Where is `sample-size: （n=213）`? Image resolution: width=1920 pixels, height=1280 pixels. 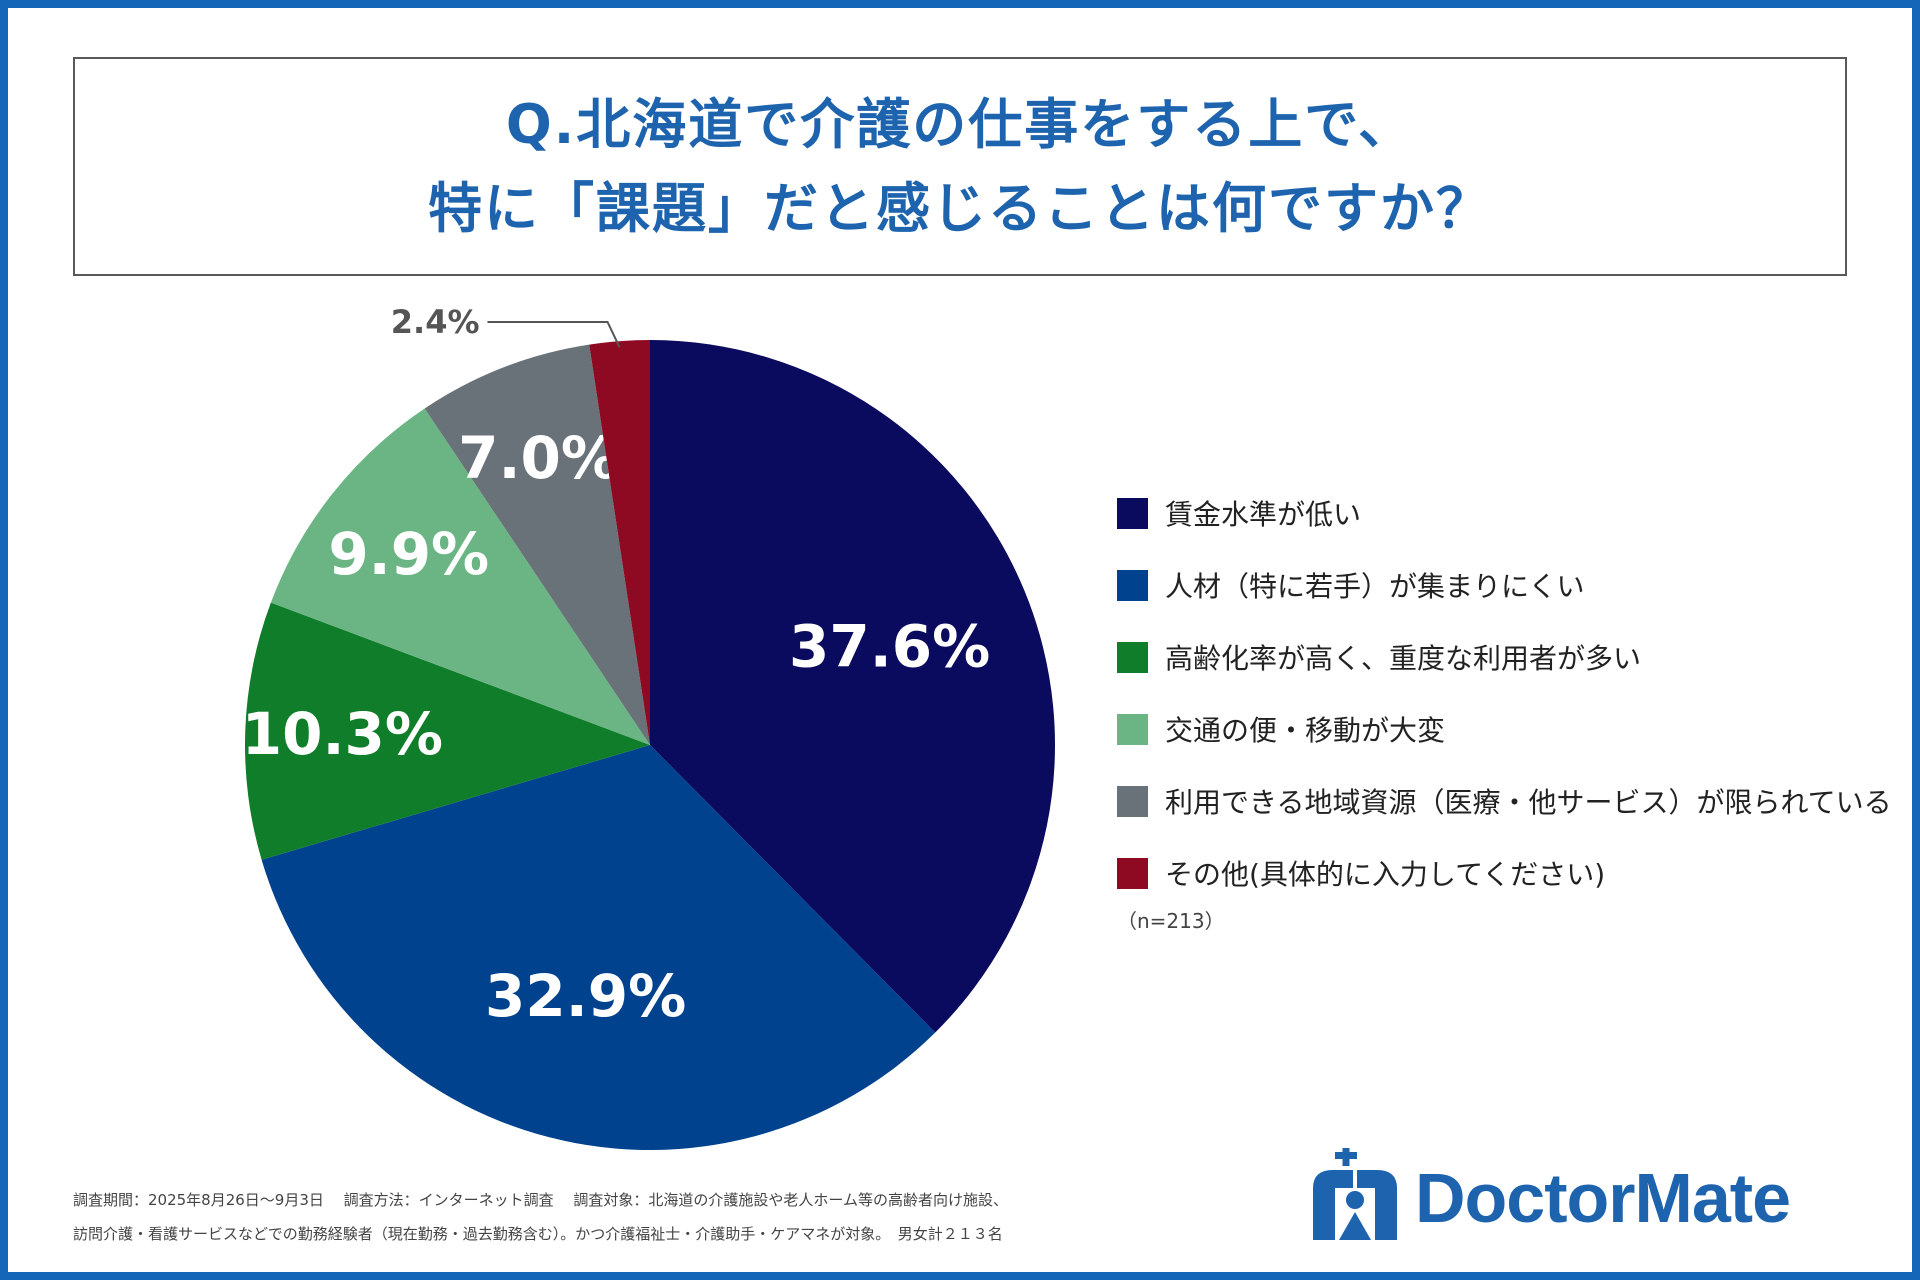
sample-size: （n=213） is located at coordinates (1171, 921).